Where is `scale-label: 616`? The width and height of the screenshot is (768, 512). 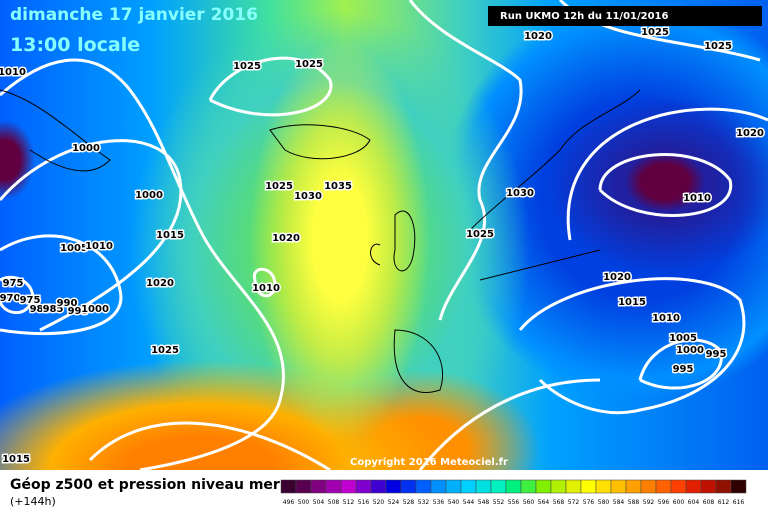 scale-label: 616 is located at coordinates (739, 502).